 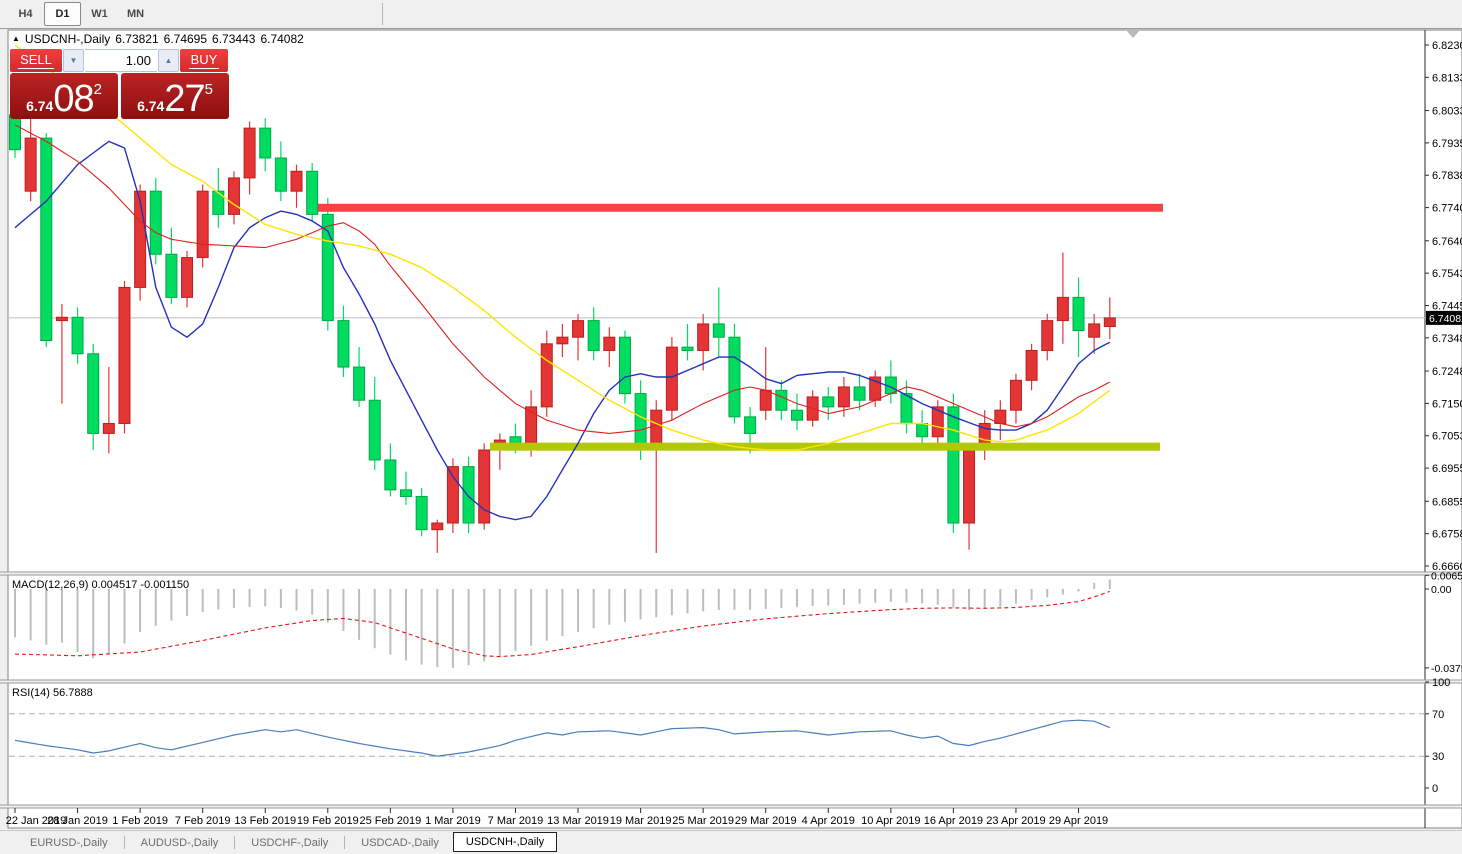 I want to click on chart-tab-audusd: AUDUSD-,Daily, so click(x=179, y=842).